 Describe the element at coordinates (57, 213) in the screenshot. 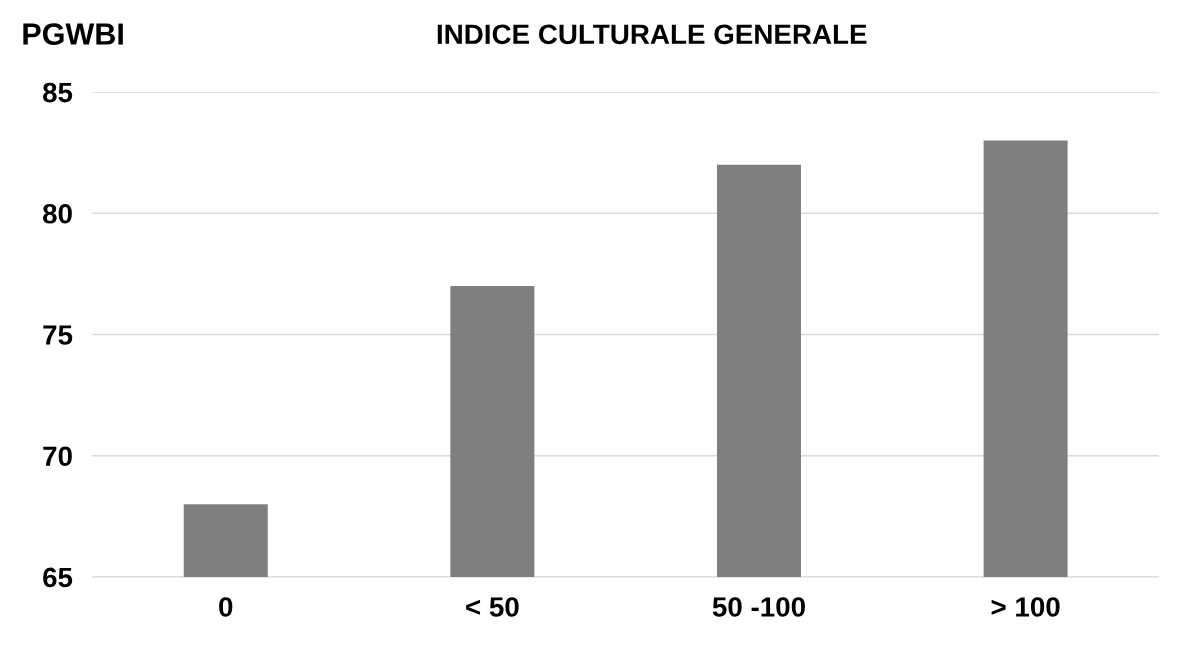

I see `y-tick-label: 80` at that location.